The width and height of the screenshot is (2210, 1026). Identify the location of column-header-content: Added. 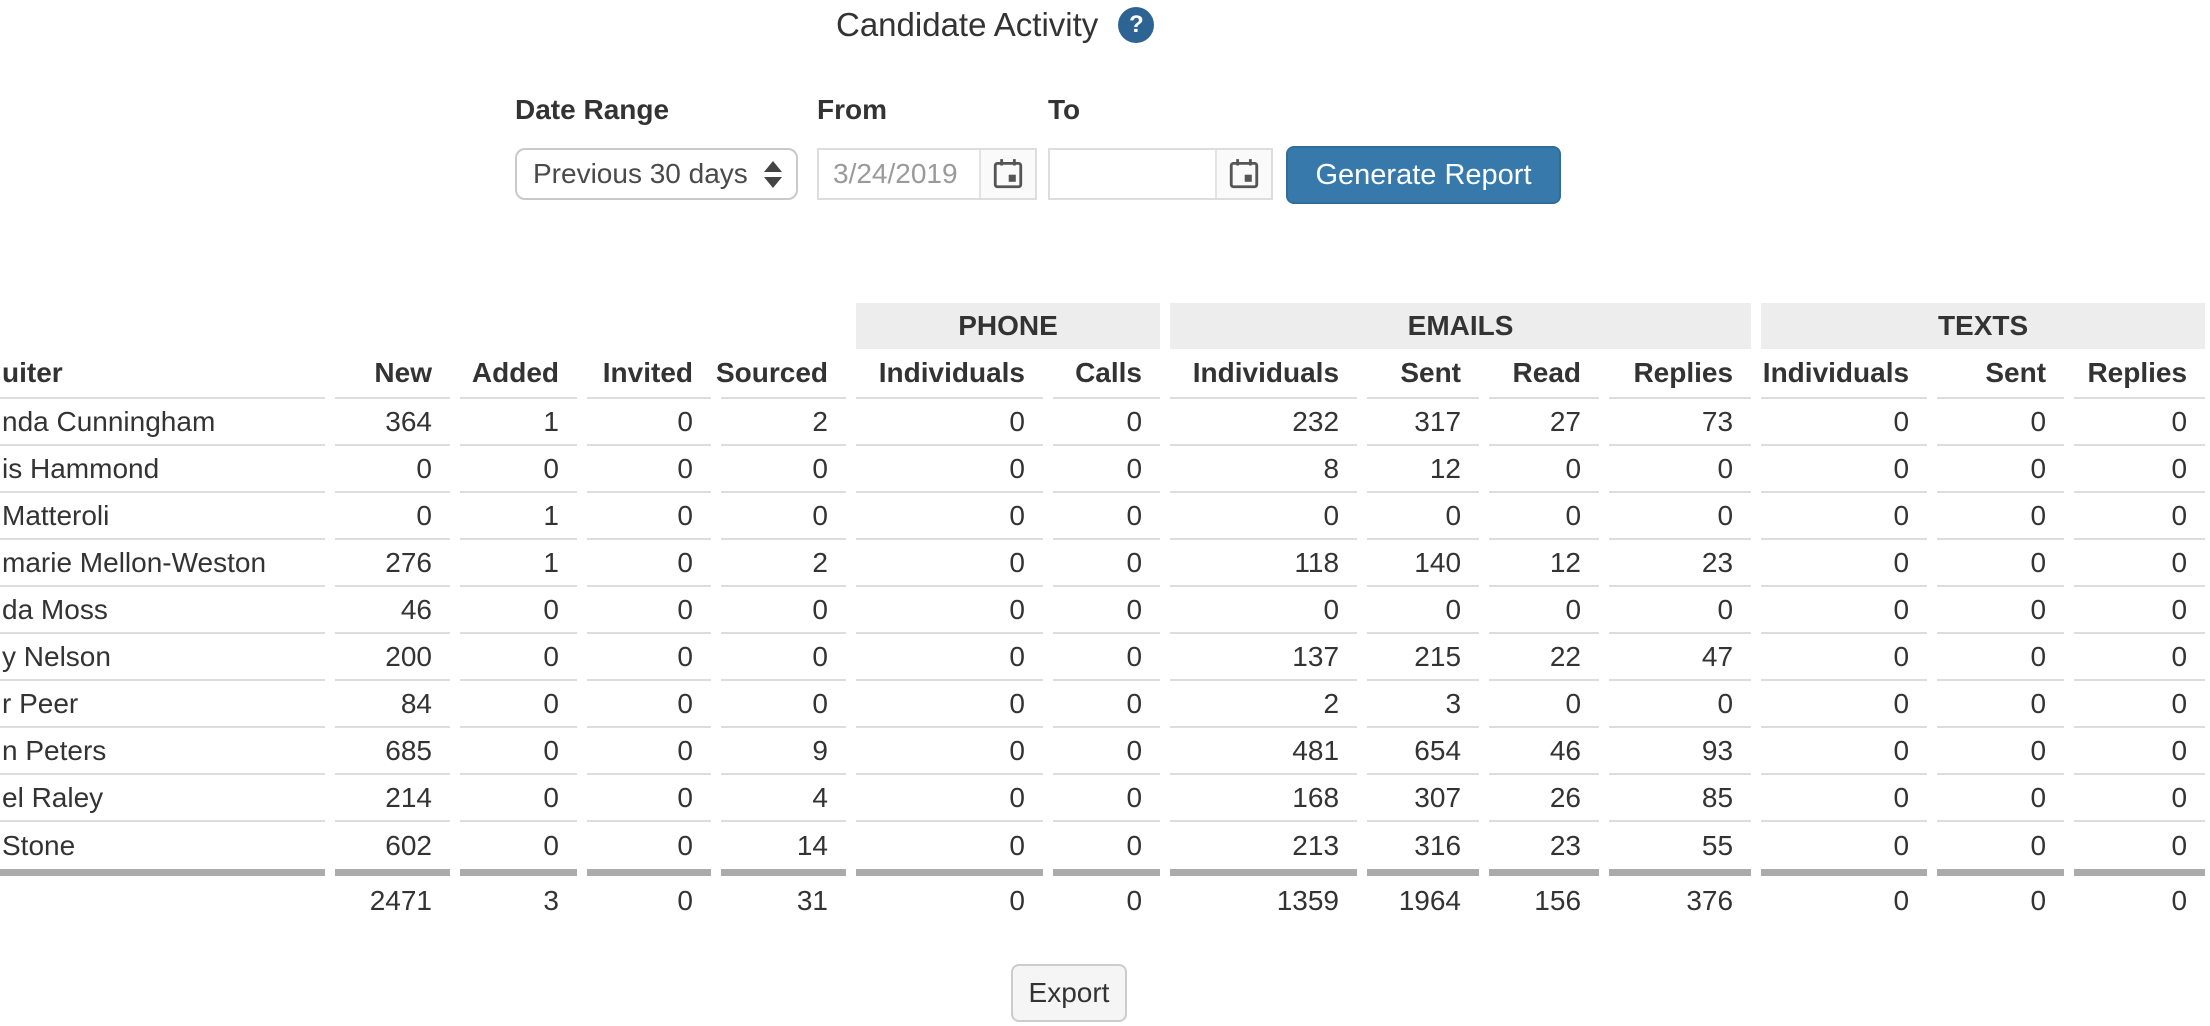
(518, 374).